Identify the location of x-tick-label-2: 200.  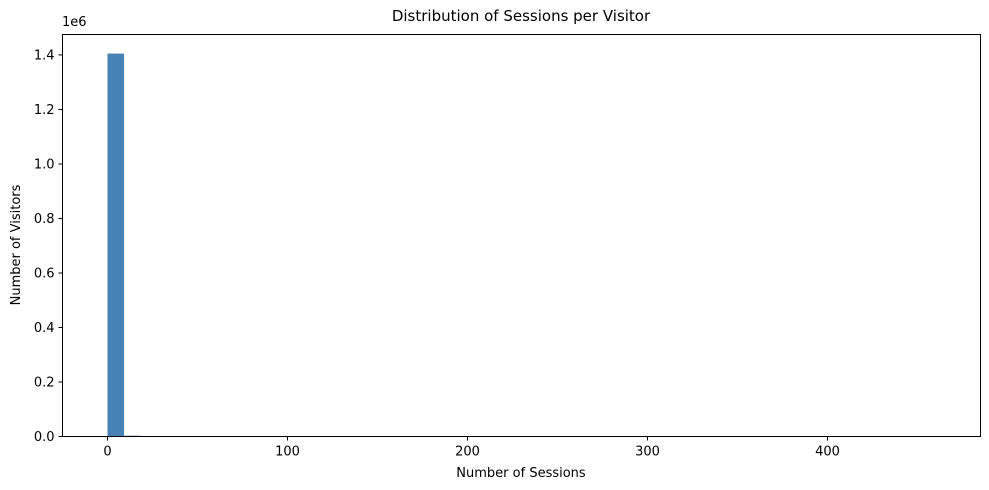
(467, 452).